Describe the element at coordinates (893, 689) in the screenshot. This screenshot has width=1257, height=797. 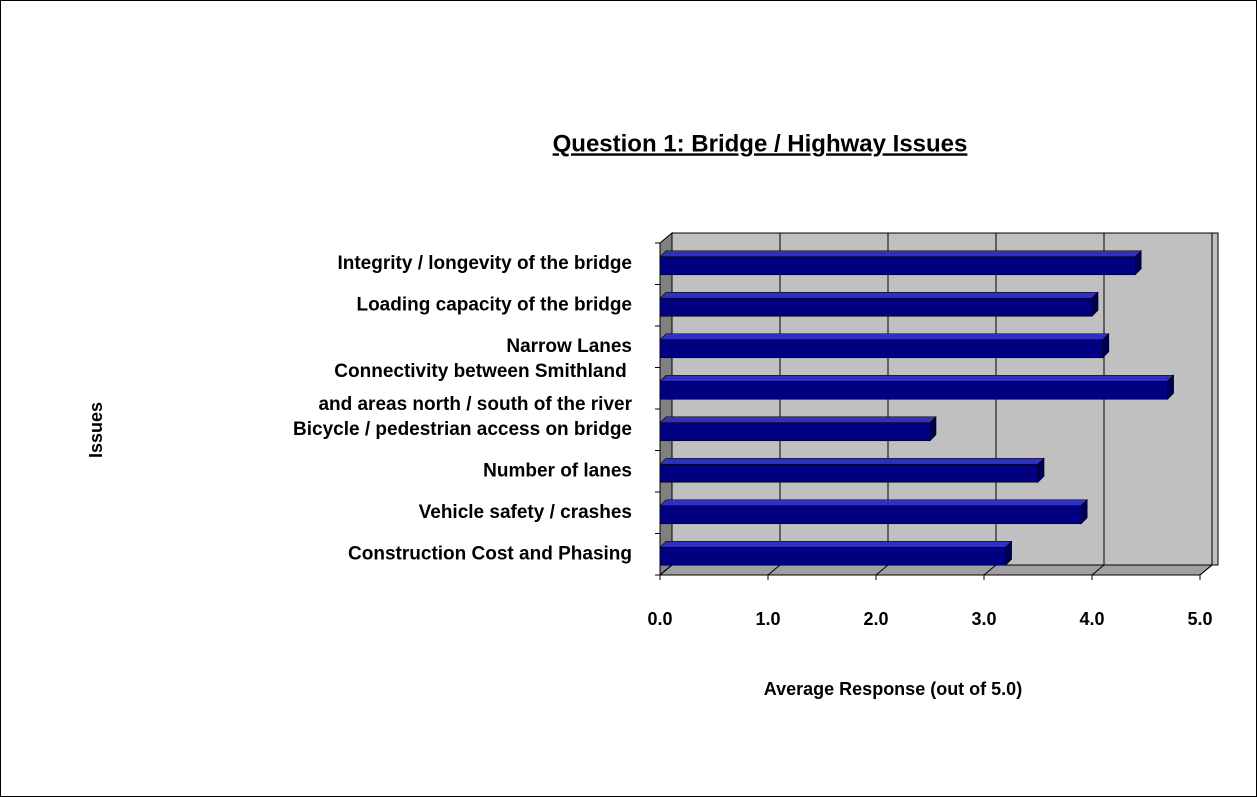
I see `x-axis-title: Average Response (out of 5.0)` at that location.